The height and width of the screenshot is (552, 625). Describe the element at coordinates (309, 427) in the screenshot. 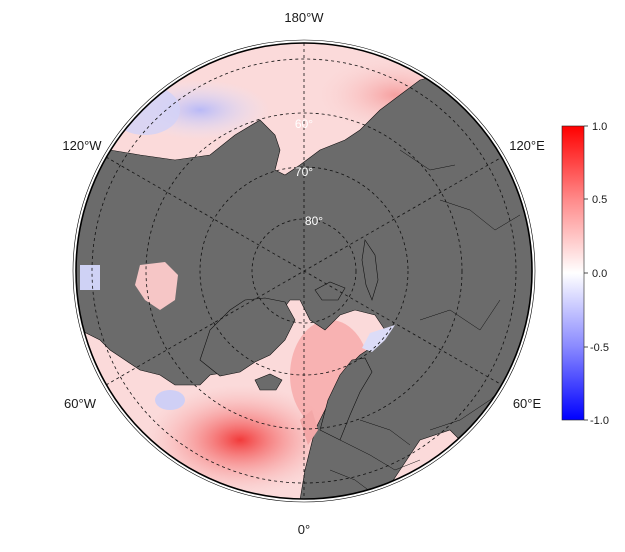

I see `north-sea-anomaly` at that location.